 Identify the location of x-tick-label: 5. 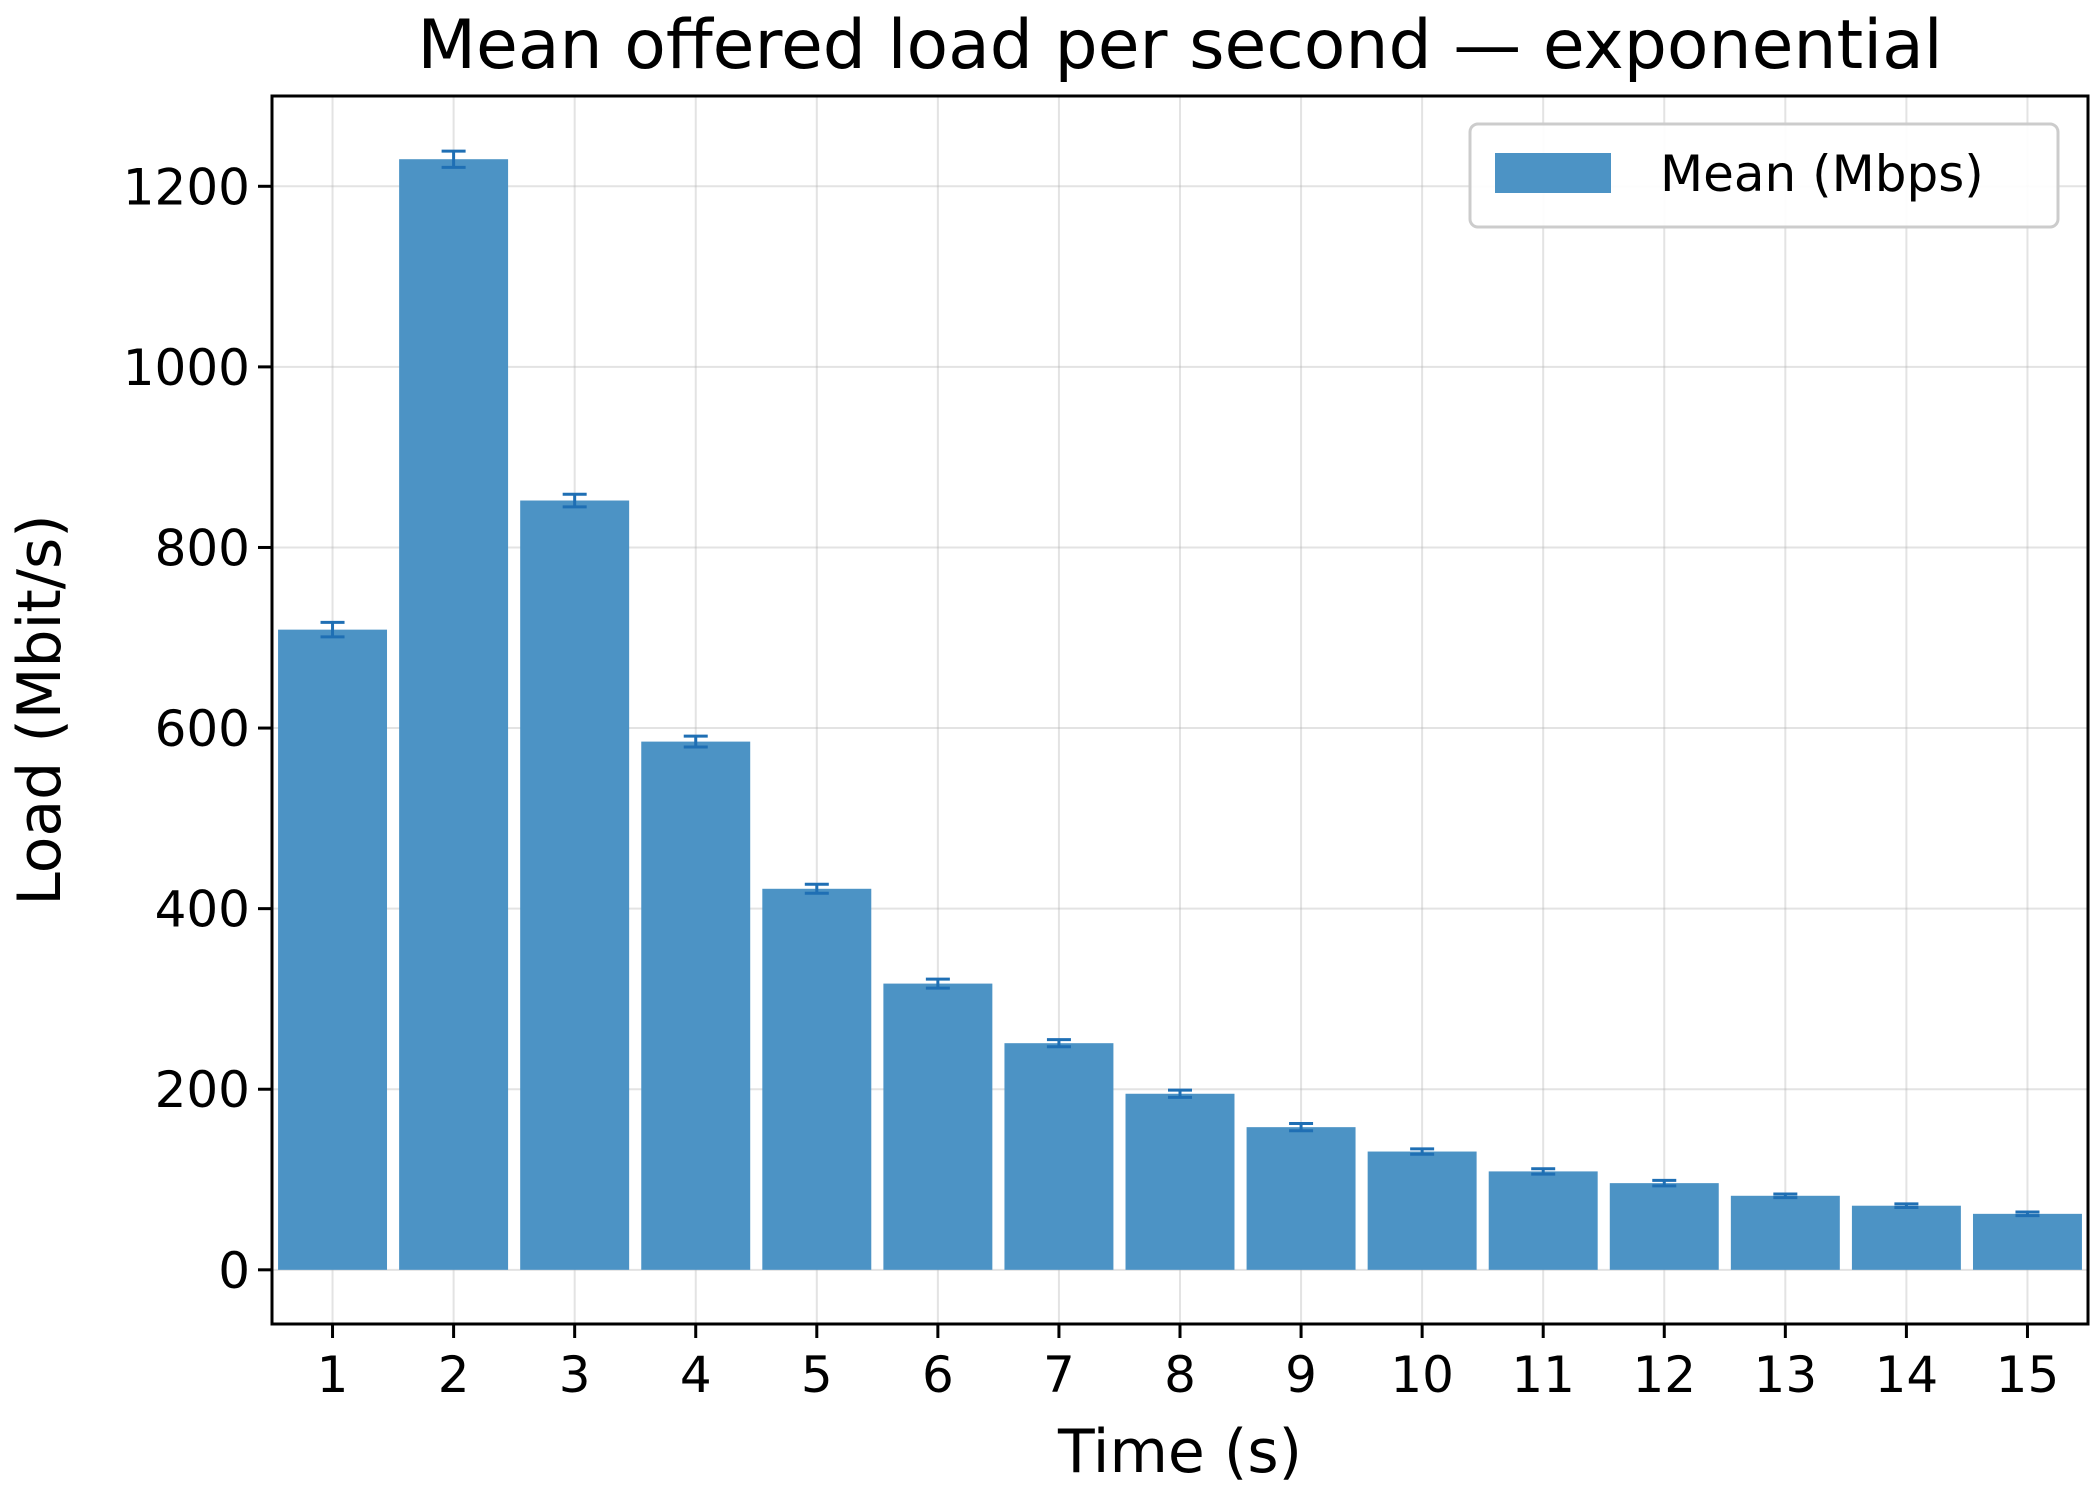
(817, 1375).